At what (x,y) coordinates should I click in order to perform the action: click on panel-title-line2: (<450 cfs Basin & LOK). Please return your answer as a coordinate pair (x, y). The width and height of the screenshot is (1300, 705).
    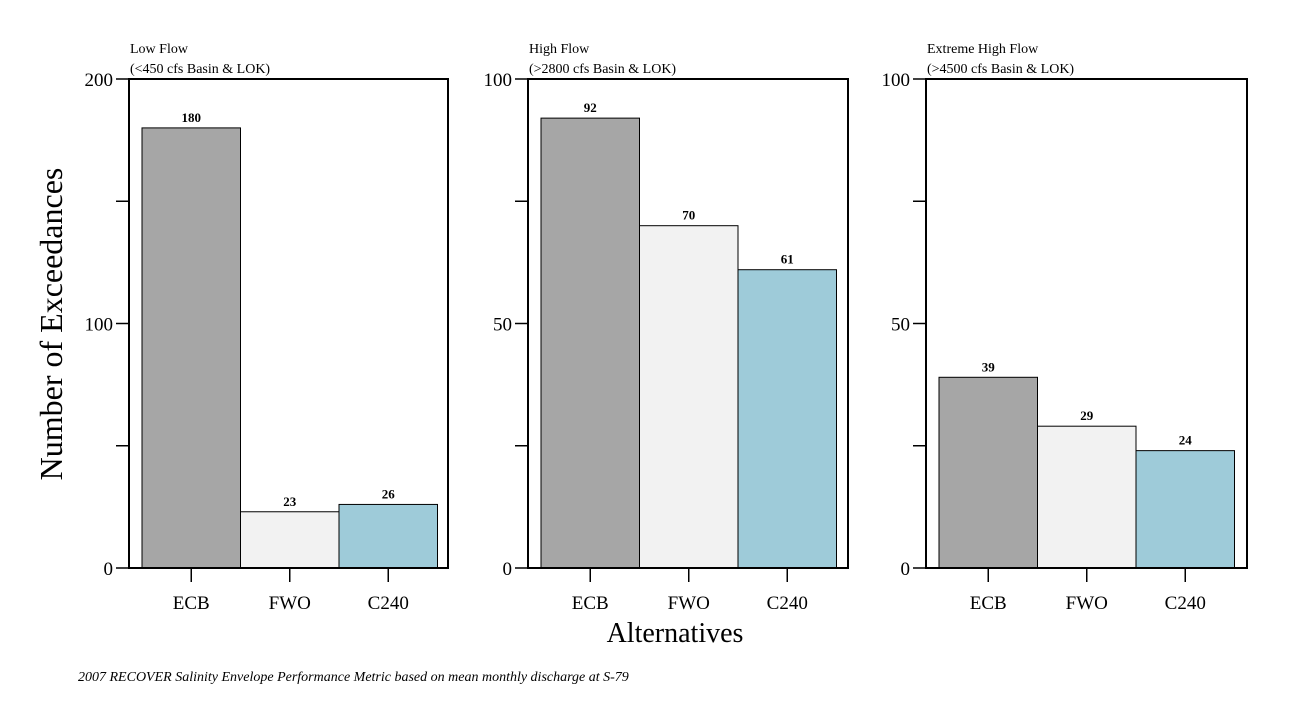
    Looking at the image, I should click on (200, 69).